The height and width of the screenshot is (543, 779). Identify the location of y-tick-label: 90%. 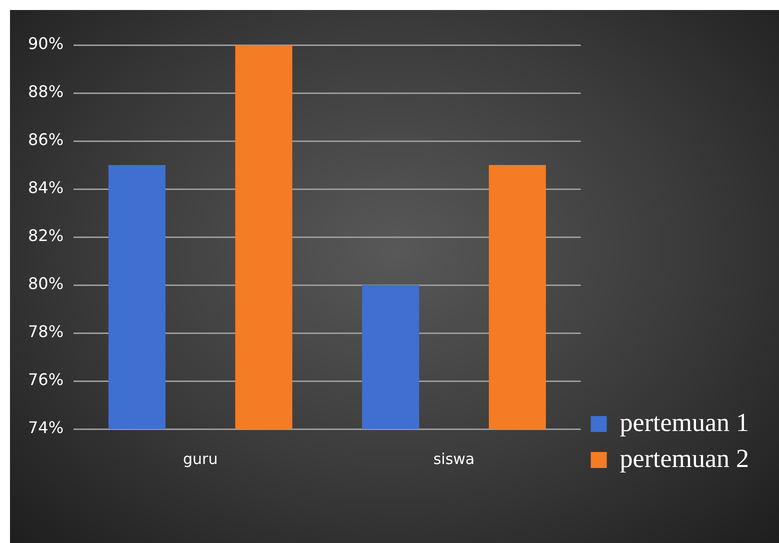
(46, 44).